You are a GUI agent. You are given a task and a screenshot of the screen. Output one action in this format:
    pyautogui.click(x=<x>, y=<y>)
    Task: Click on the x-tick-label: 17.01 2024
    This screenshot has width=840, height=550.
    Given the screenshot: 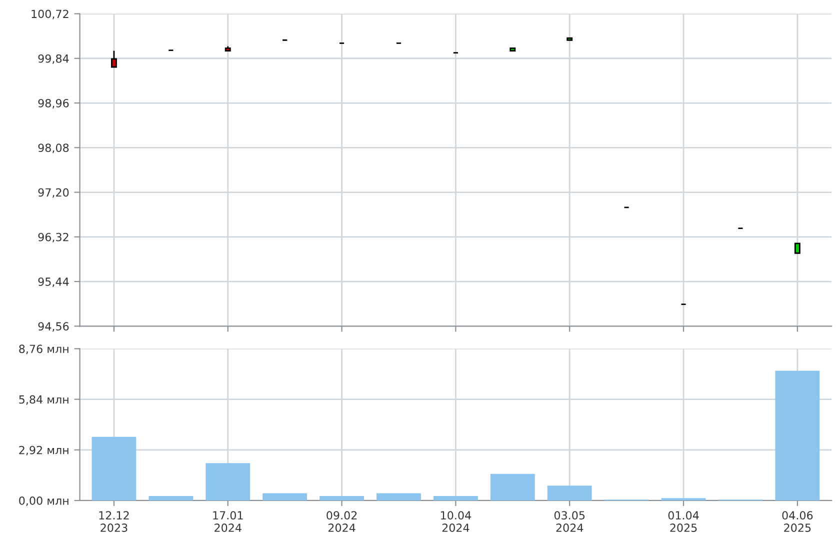 What is the action you would take?
    pyautogui.click(x=228, y=521)
    